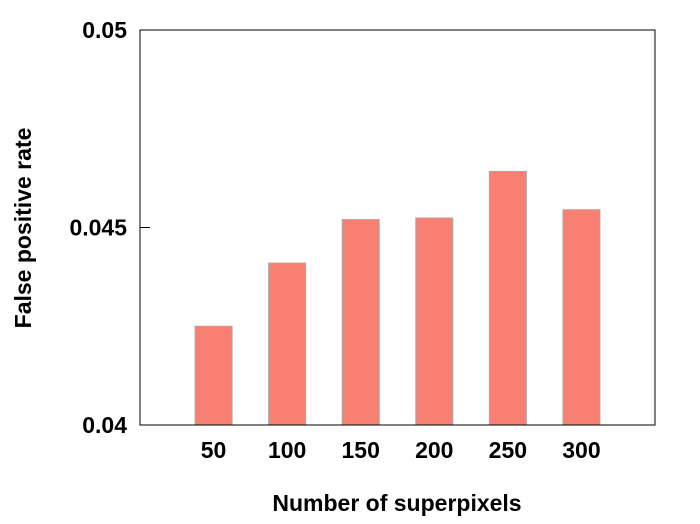 The image size is (700, 524). What do you see at coordinates (508, 450) in the screenshot?
I see `x-tick-label: 250` at bounding box center [508, 450].